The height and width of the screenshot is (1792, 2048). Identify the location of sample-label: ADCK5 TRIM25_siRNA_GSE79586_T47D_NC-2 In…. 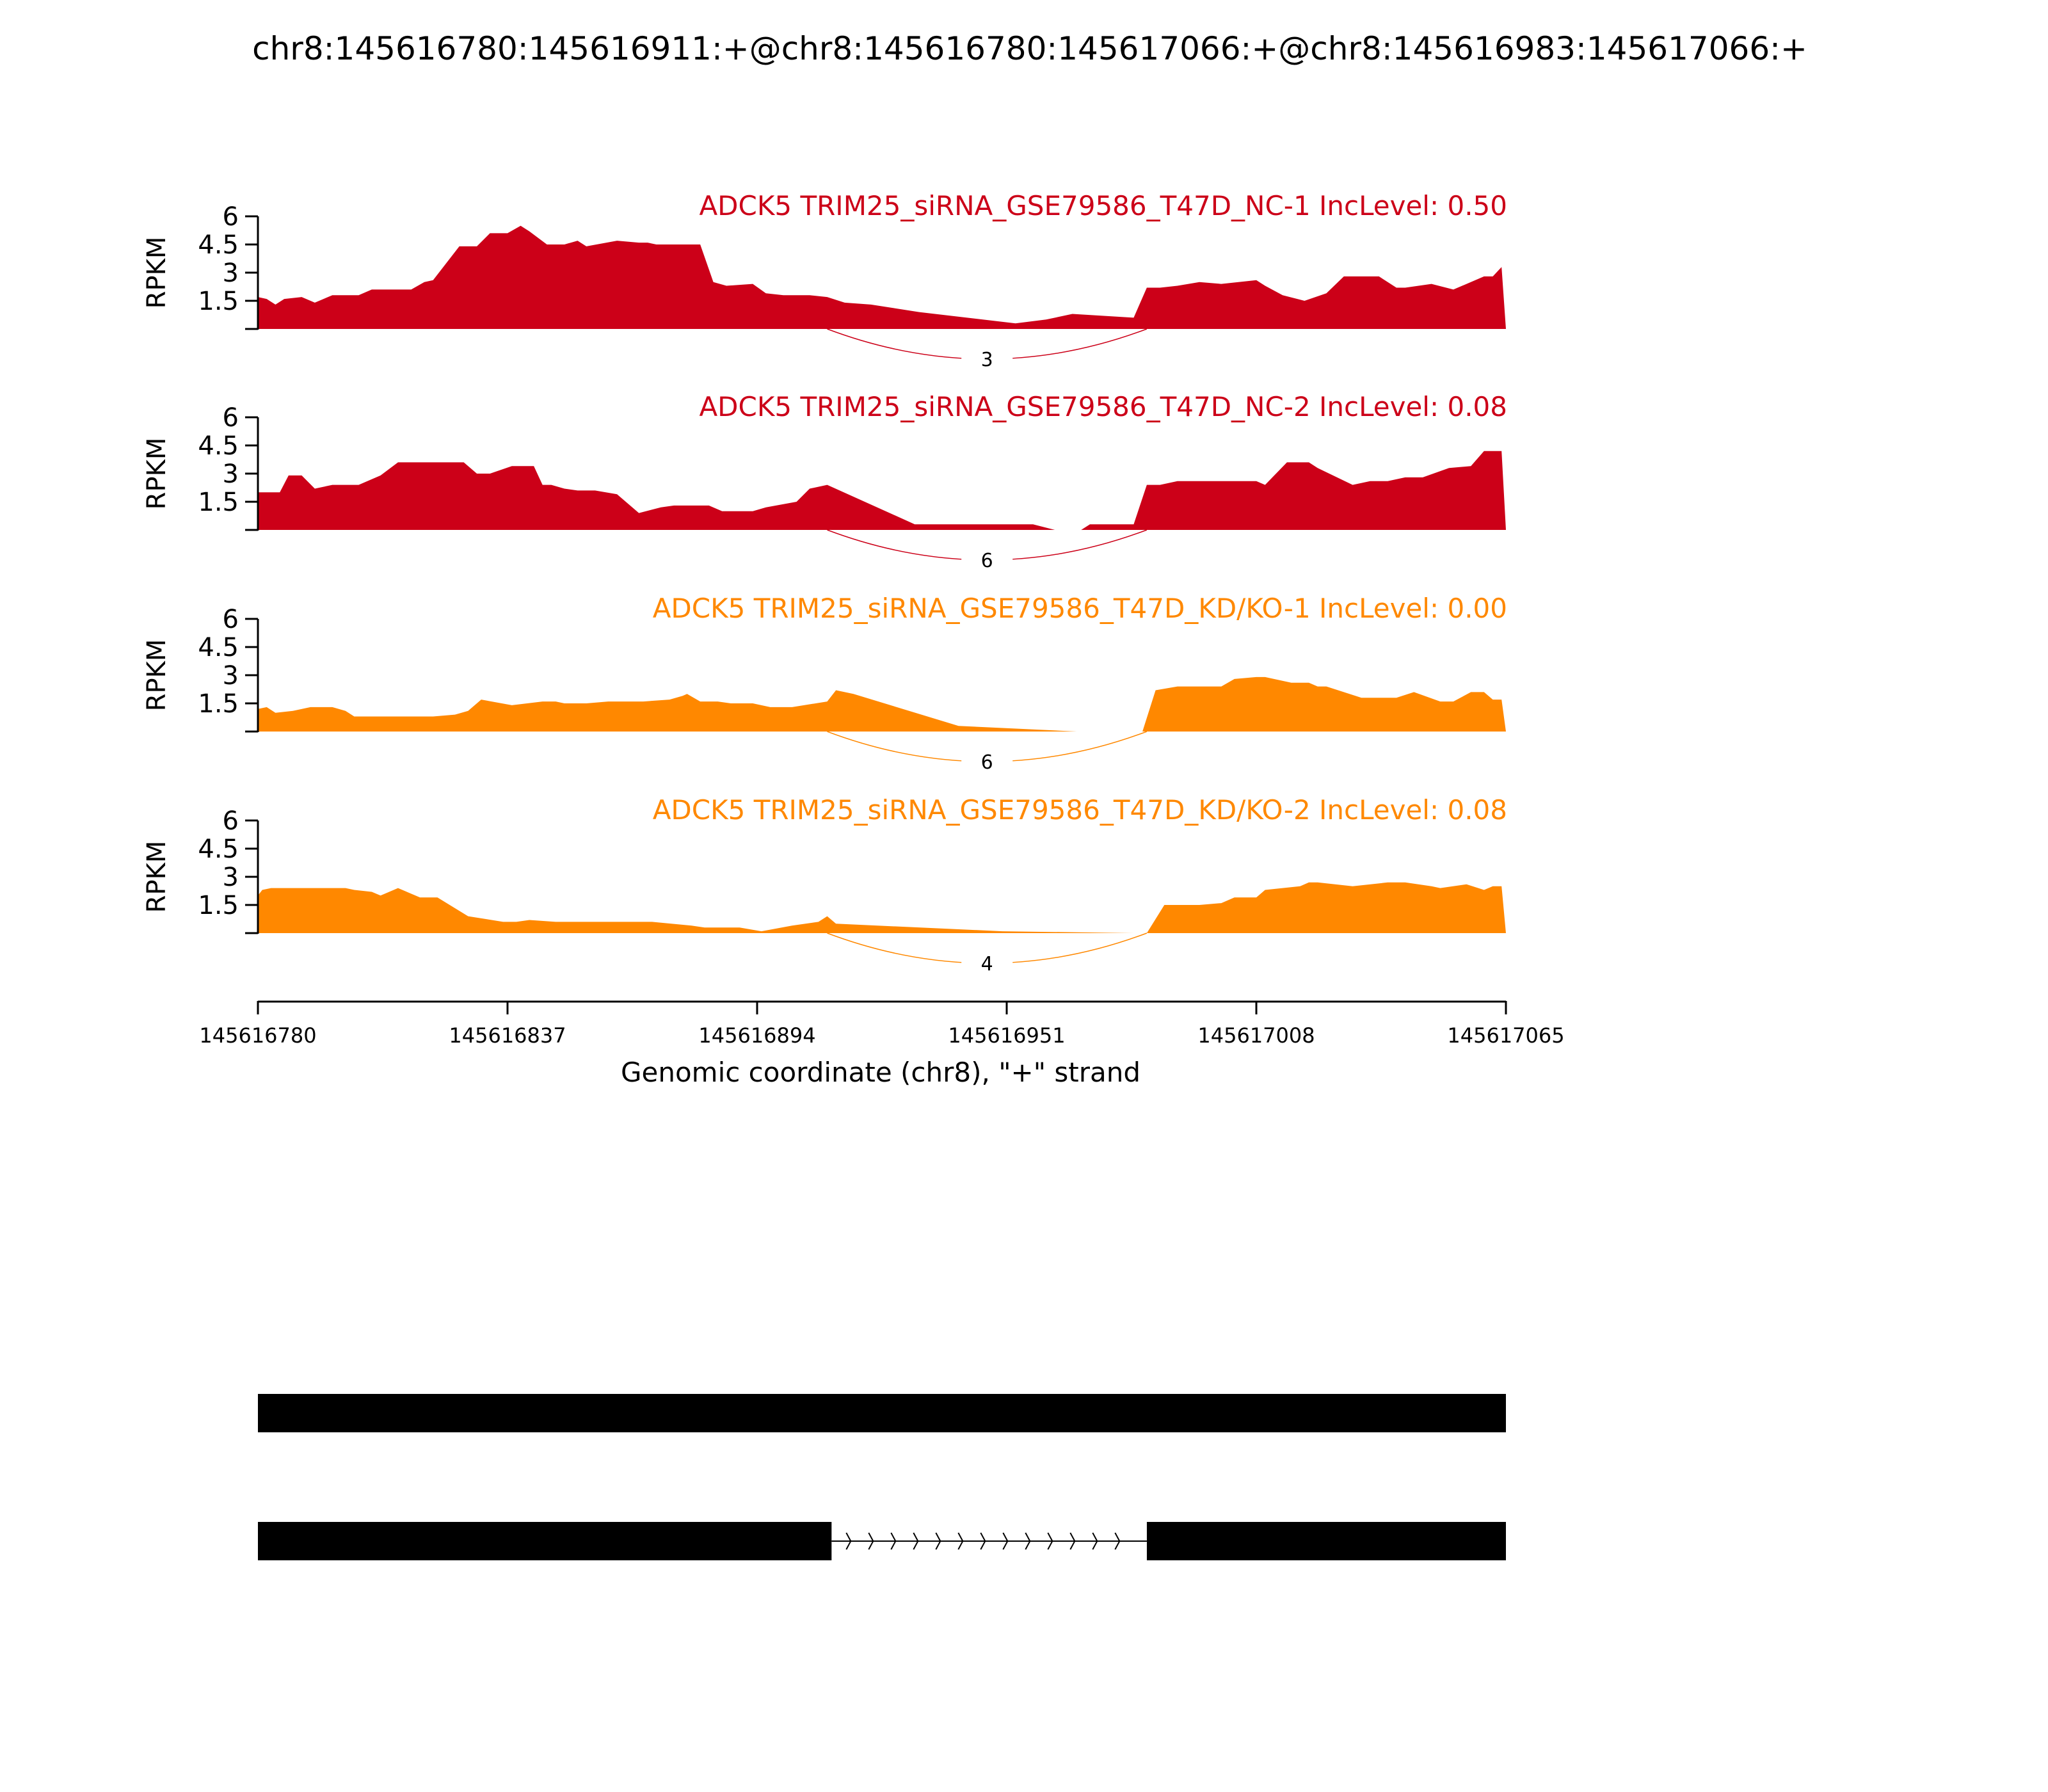
(1103, 406).